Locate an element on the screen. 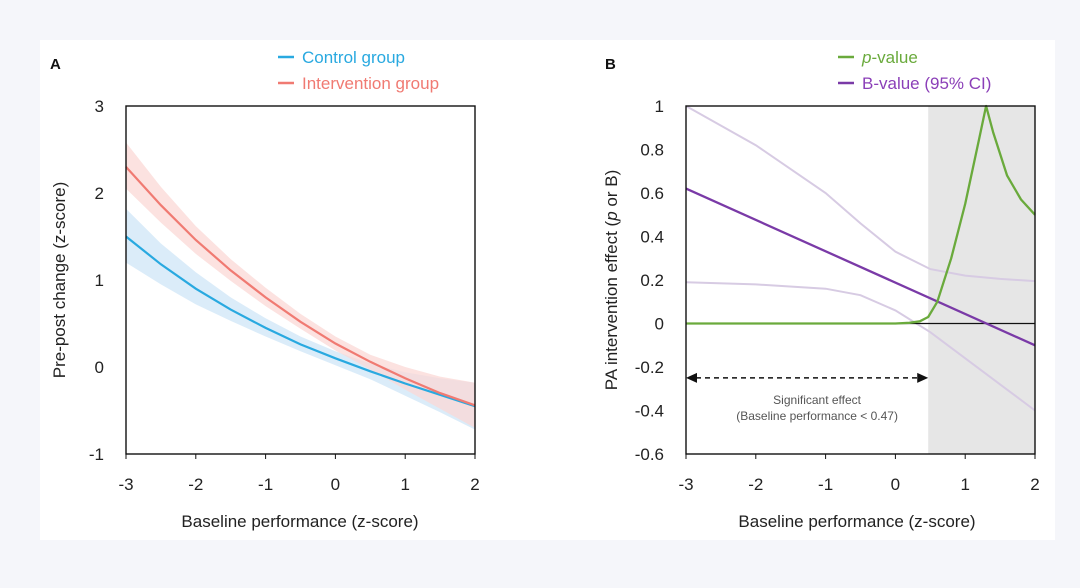 The image size is (1080, 588). panel-b-b-value-line is located at coordinates (860, 267).